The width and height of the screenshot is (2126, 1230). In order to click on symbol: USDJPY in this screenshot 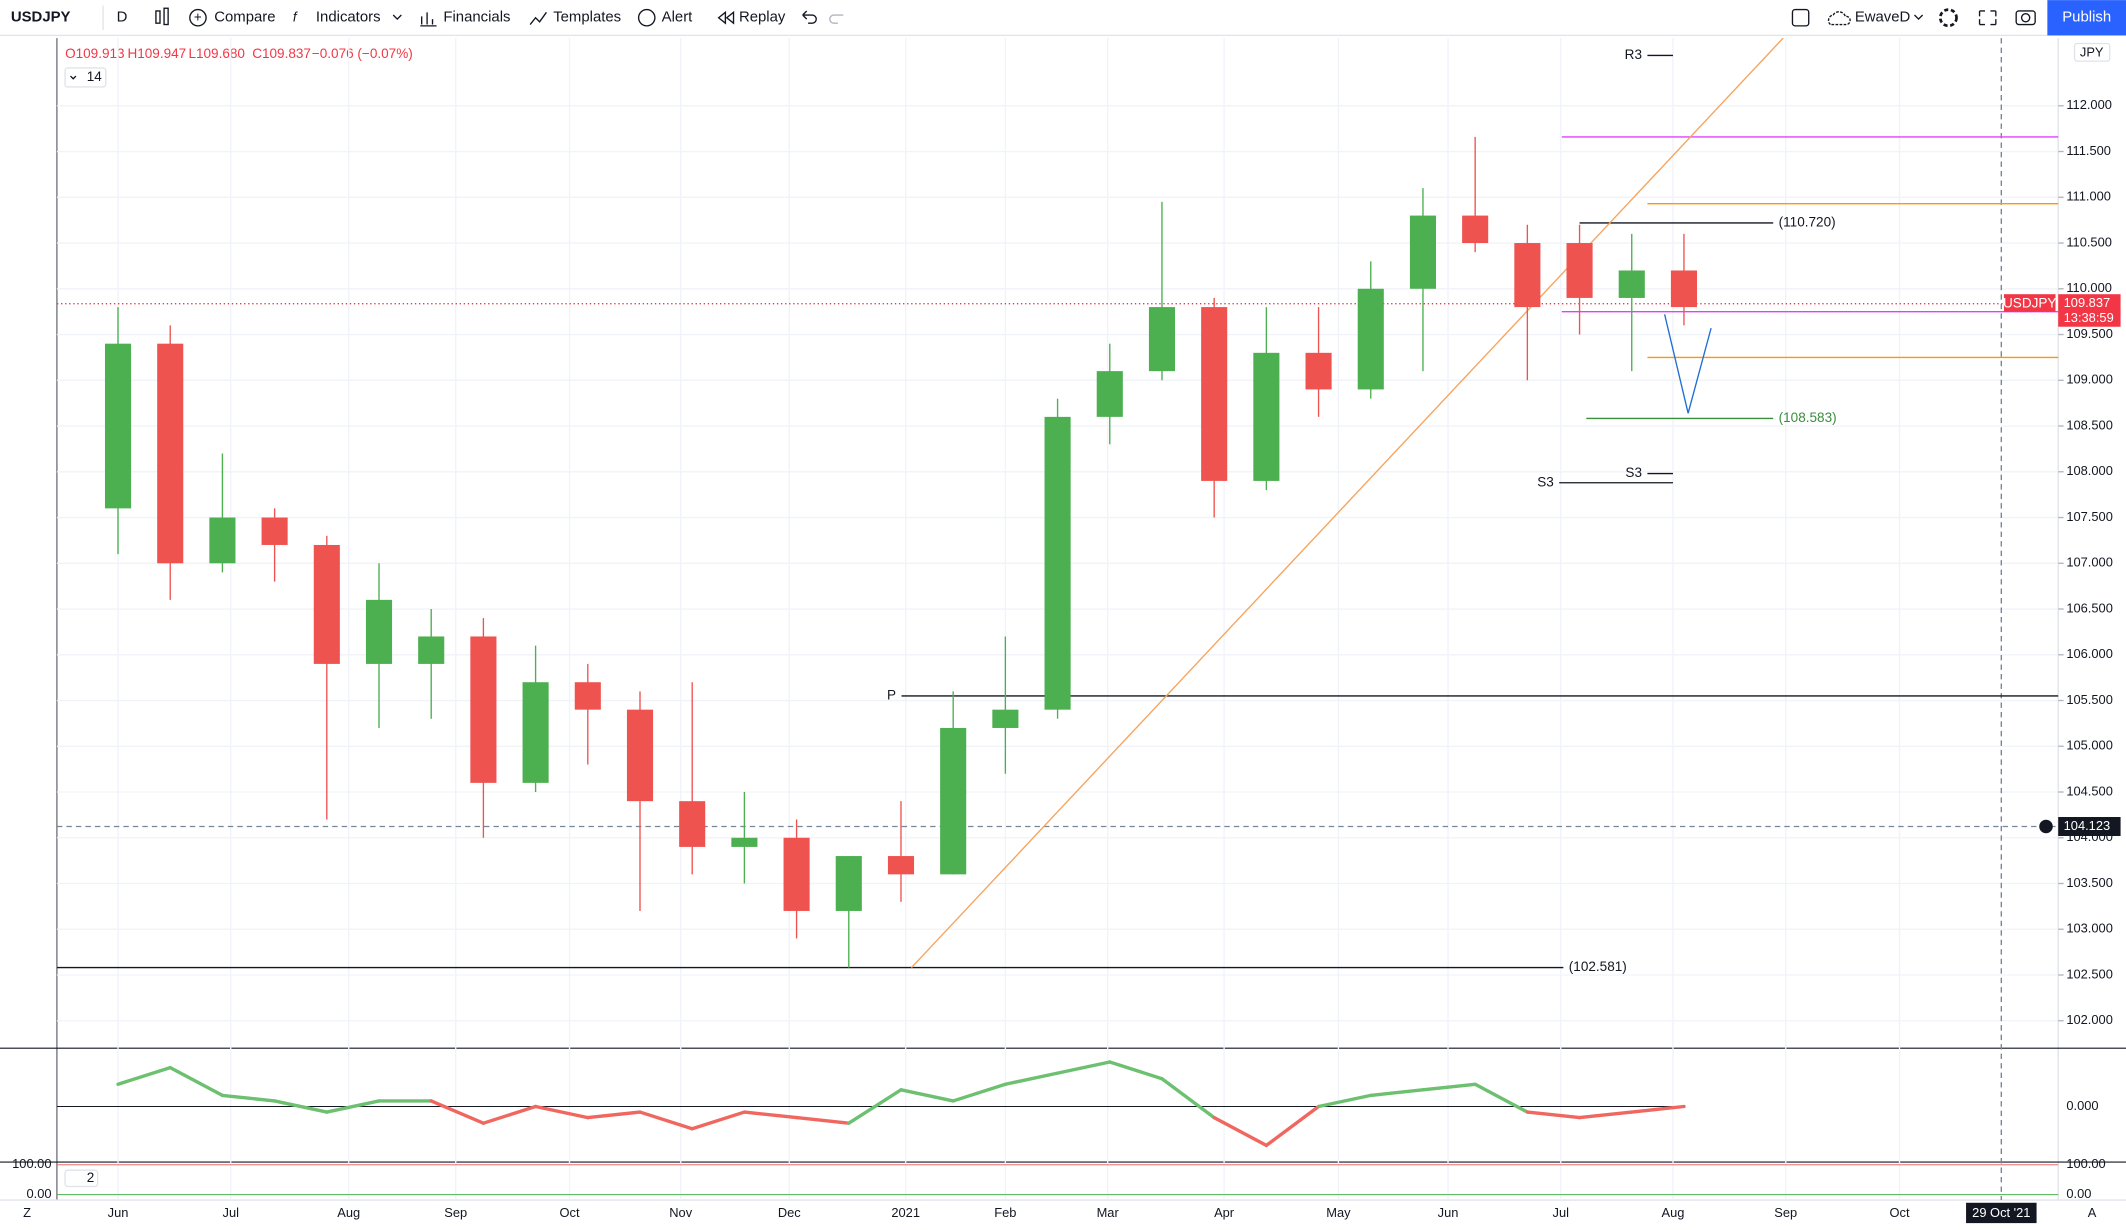, I will do `click(41, 18)`.